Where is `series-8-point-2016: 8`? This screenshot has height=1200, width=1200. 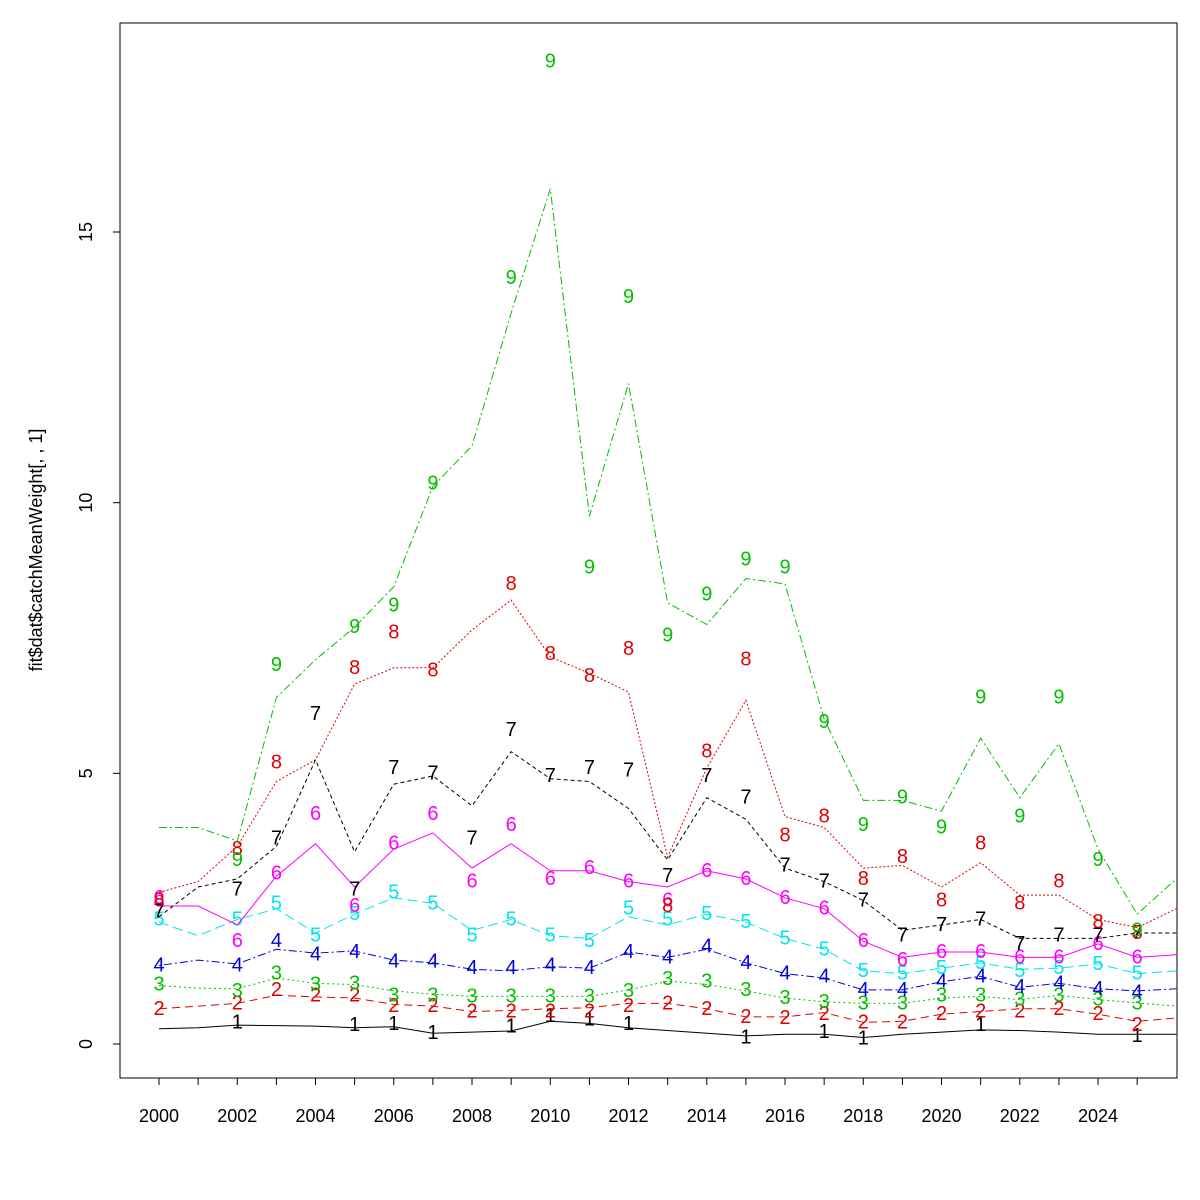 series-8-point-2016: 8 is located at coordinates (784, 836).